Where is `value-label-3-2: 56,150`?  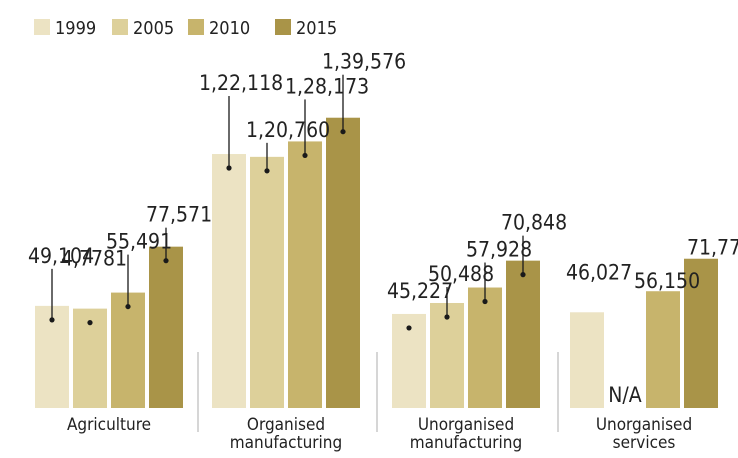 value-label-3-2: 56,150 is located at coordinates (667, 281).